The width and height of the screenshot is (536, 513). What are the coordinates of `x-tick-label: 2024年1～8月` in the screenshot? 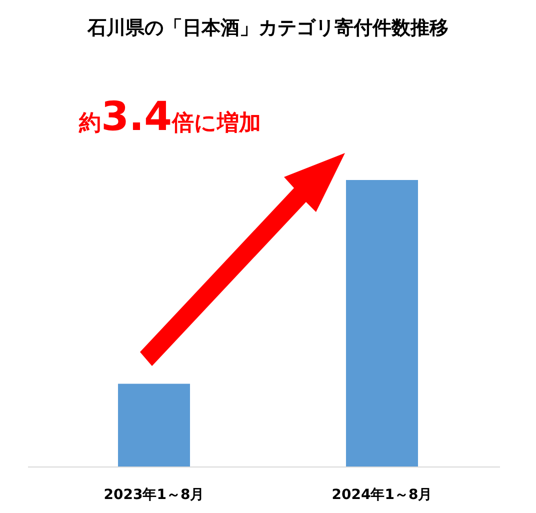 It's located at (382, 495).